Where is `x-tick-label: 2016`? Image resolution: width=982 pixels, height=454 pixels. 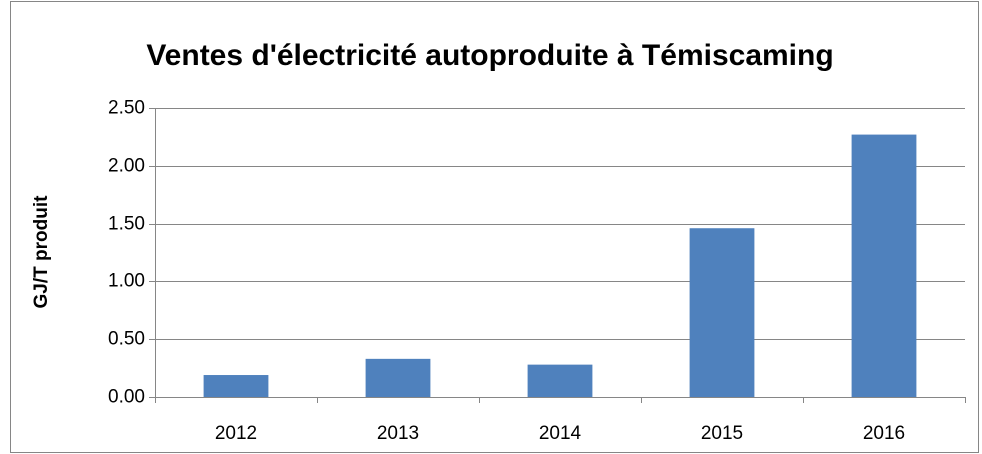 x-tick-label: 2016 is located at coordinates (884, 433).